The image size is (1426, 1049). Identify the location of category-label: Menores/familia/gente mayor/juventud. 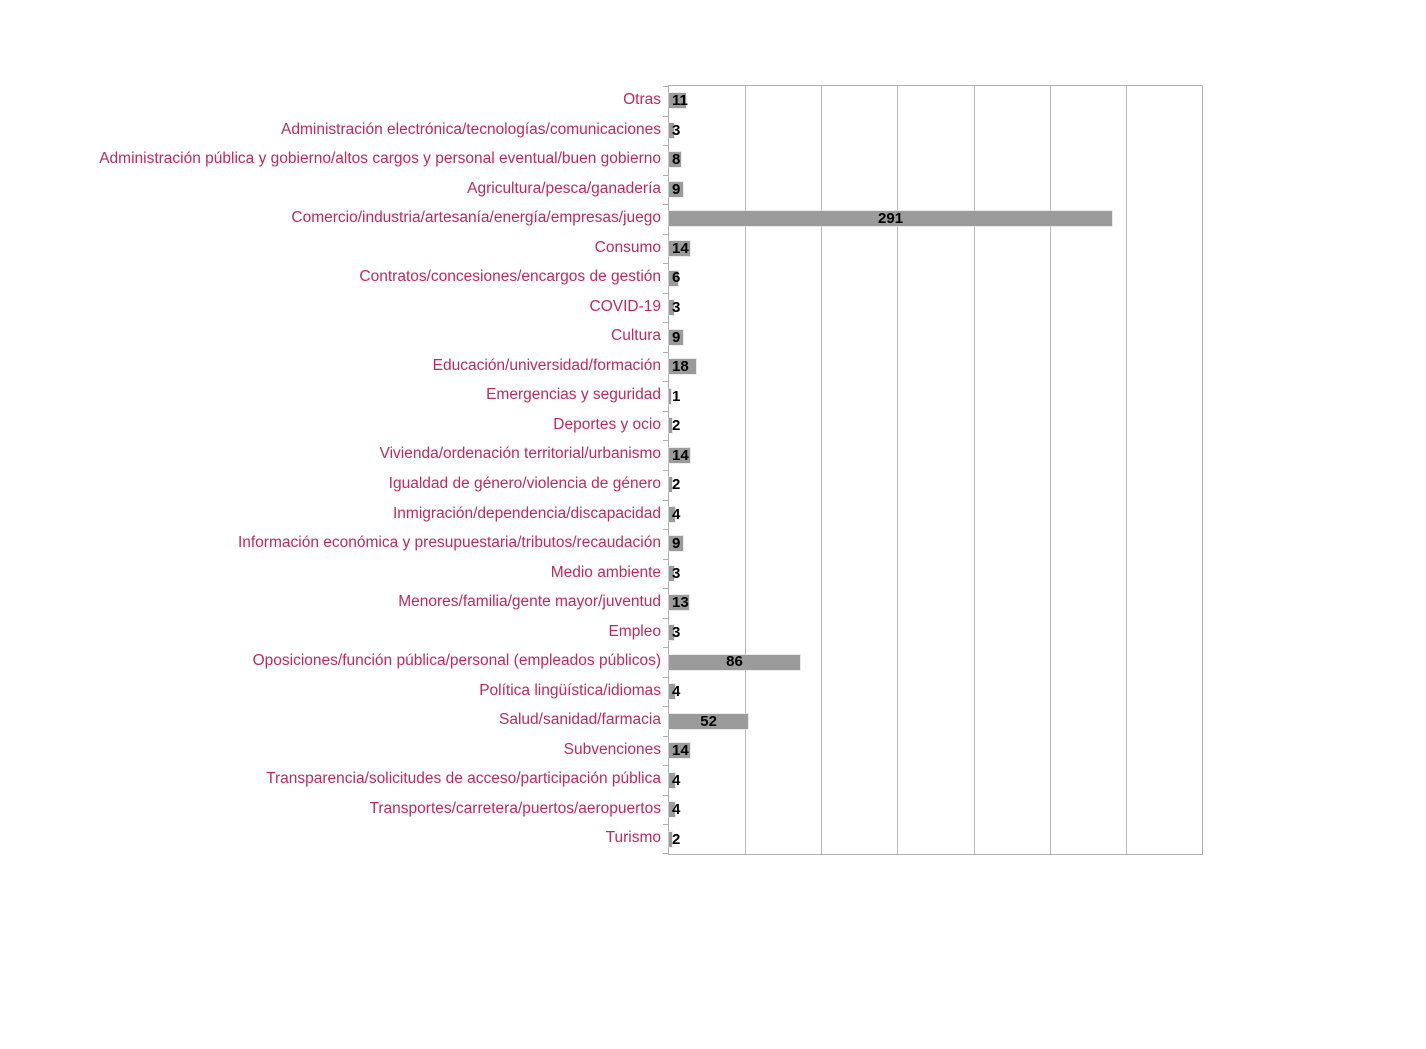
(529, 602).